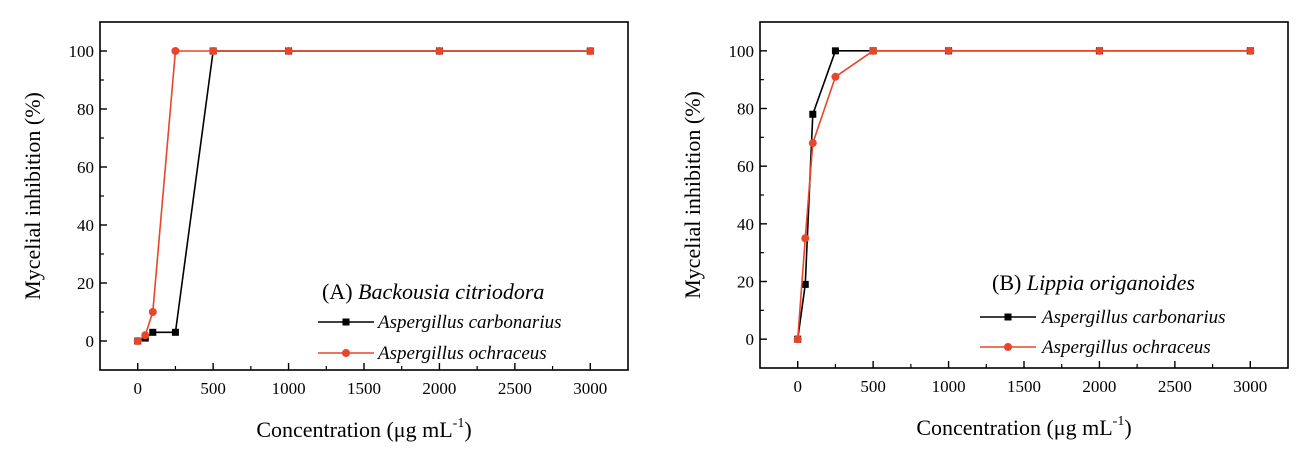  I want to click on panel-label: (A), so click(340, 291).